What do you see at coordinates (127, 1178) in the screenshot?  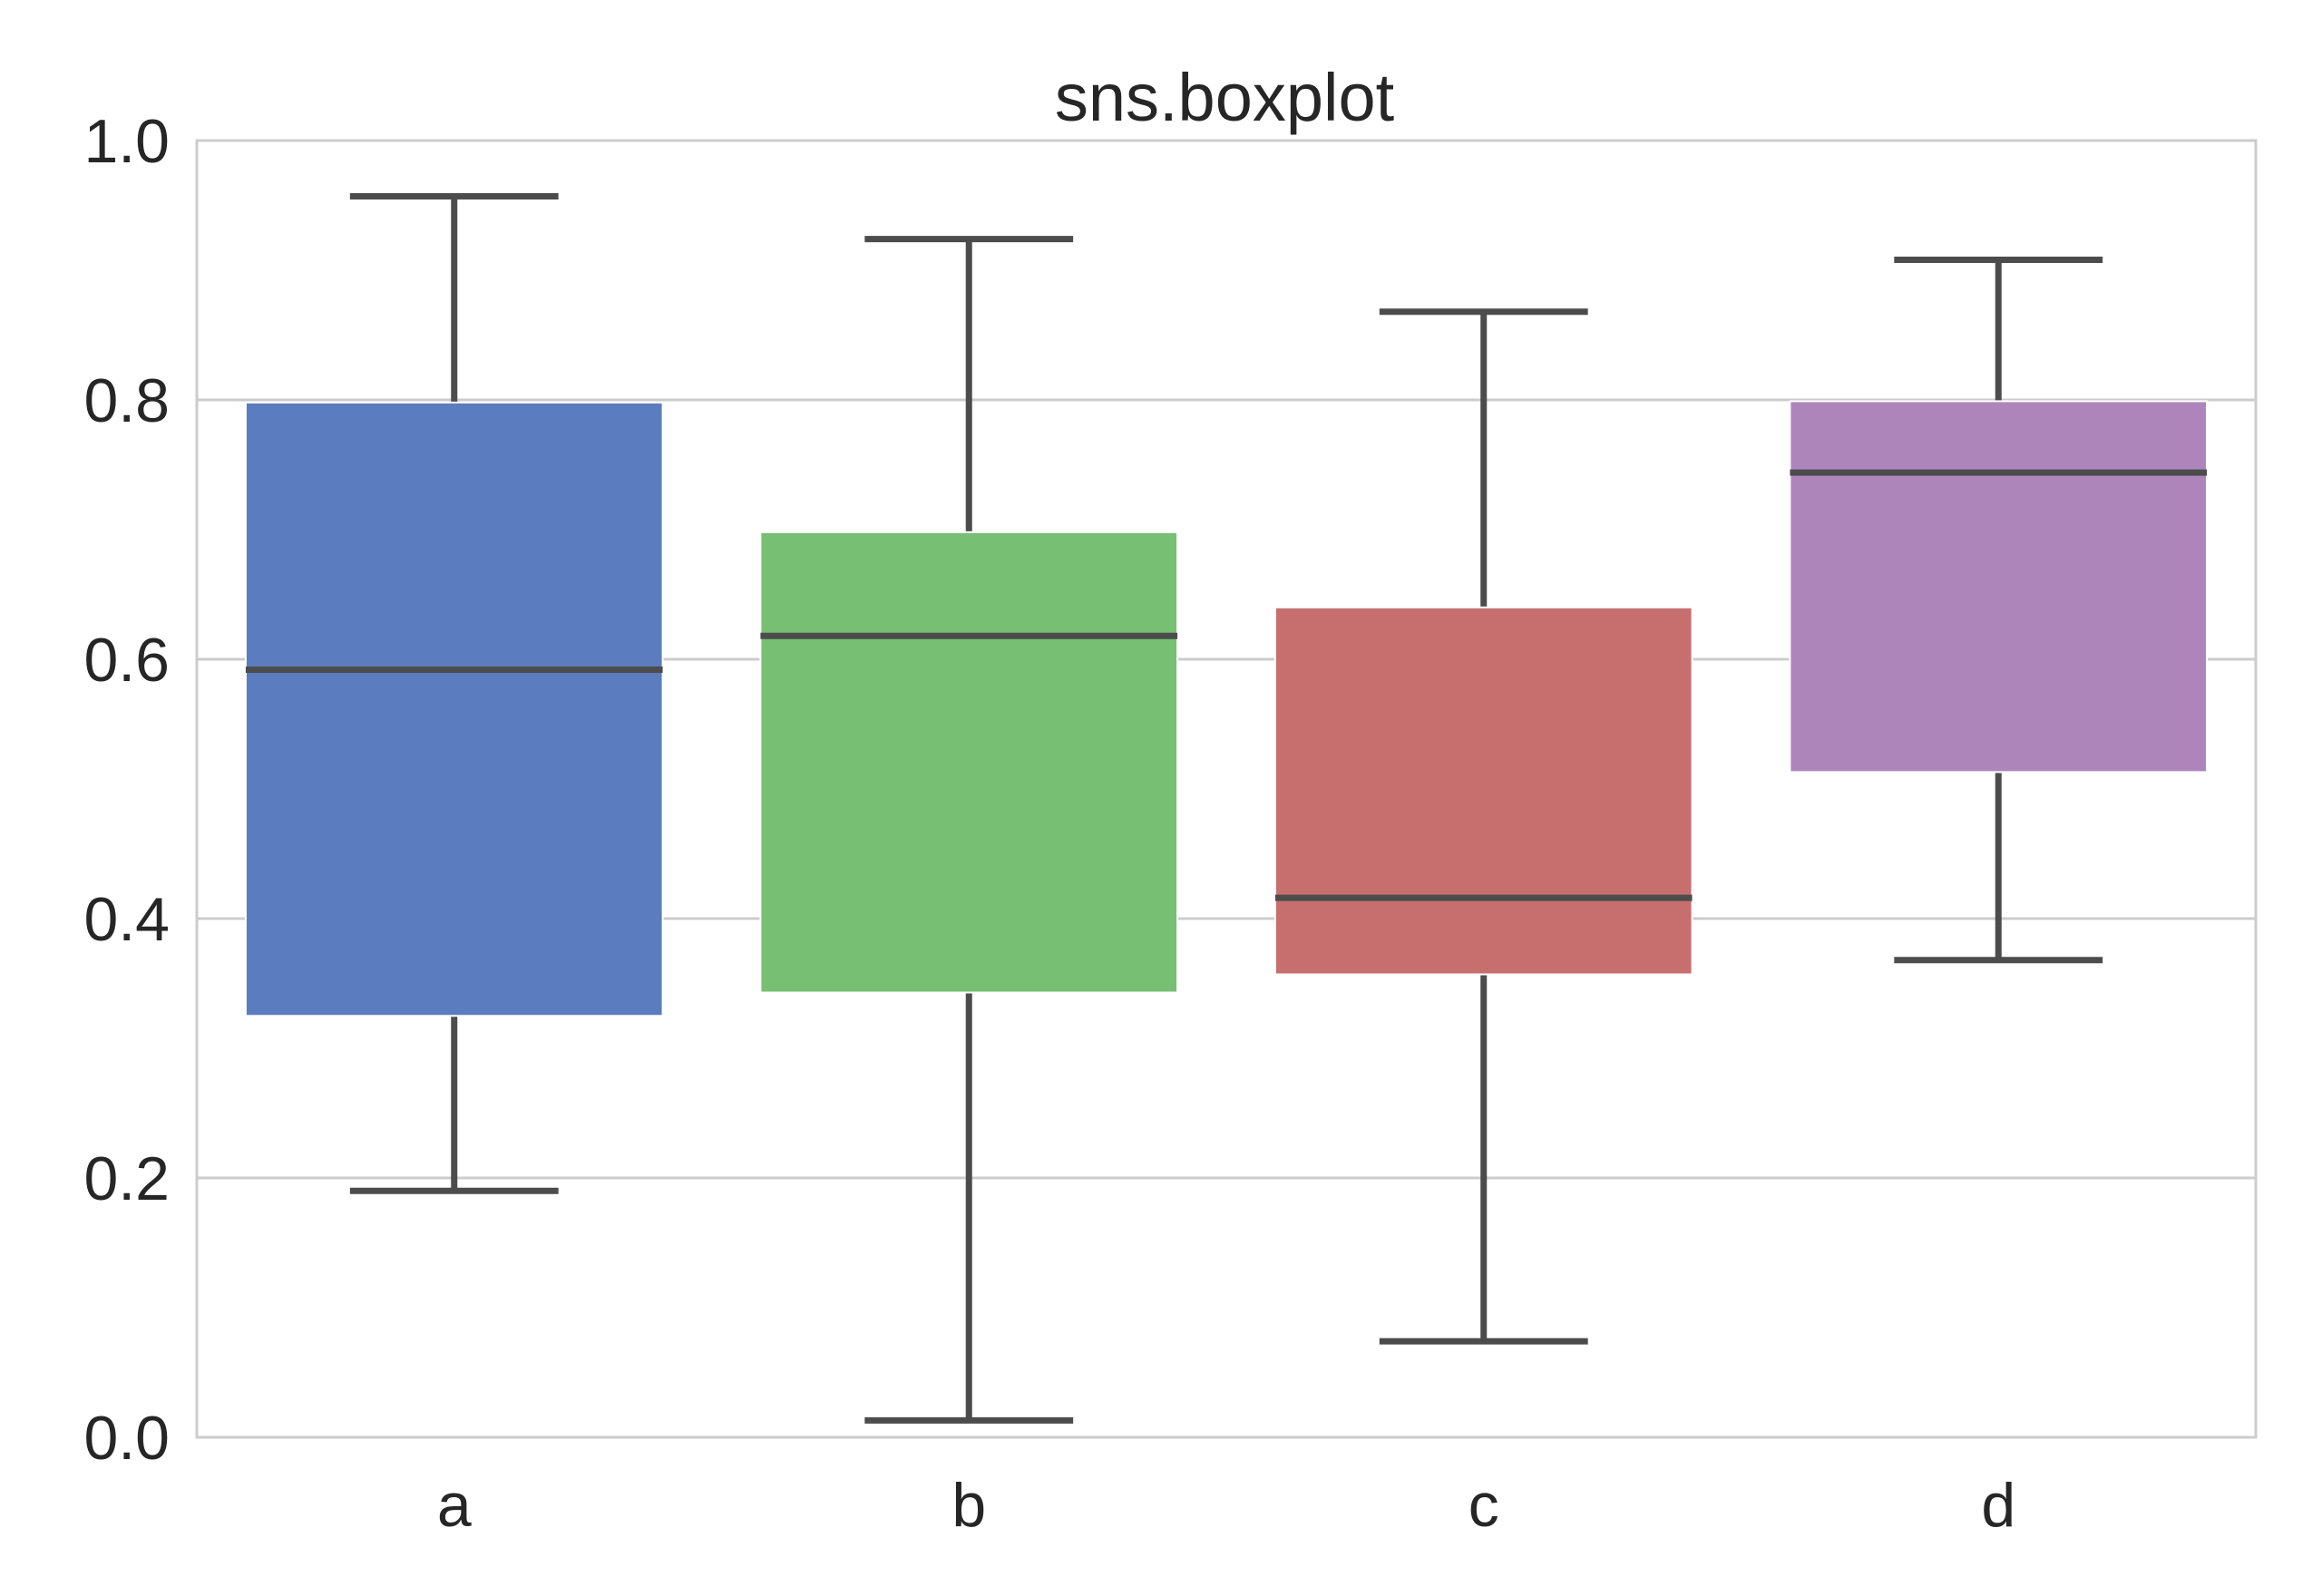 I see `y-tick-label: 0.2` at bounding box center [127, 1178].